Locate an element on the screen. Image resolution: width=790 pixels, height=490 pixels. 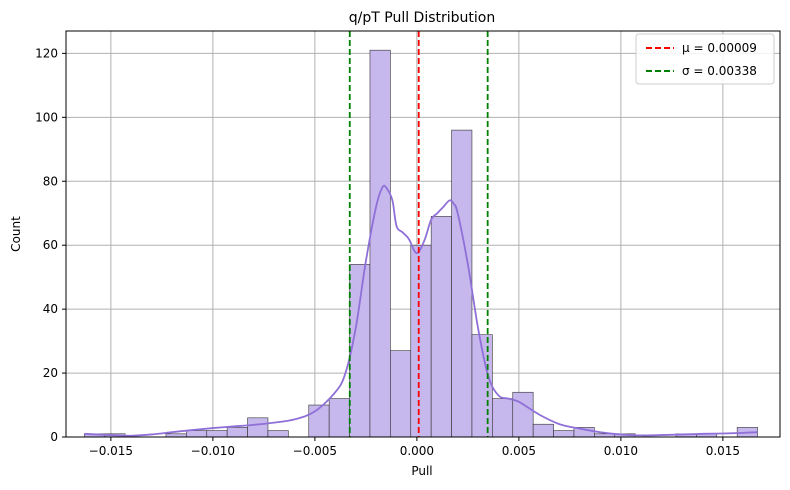
x-tick-label: 0.000 is located at coordinates (417, 451).